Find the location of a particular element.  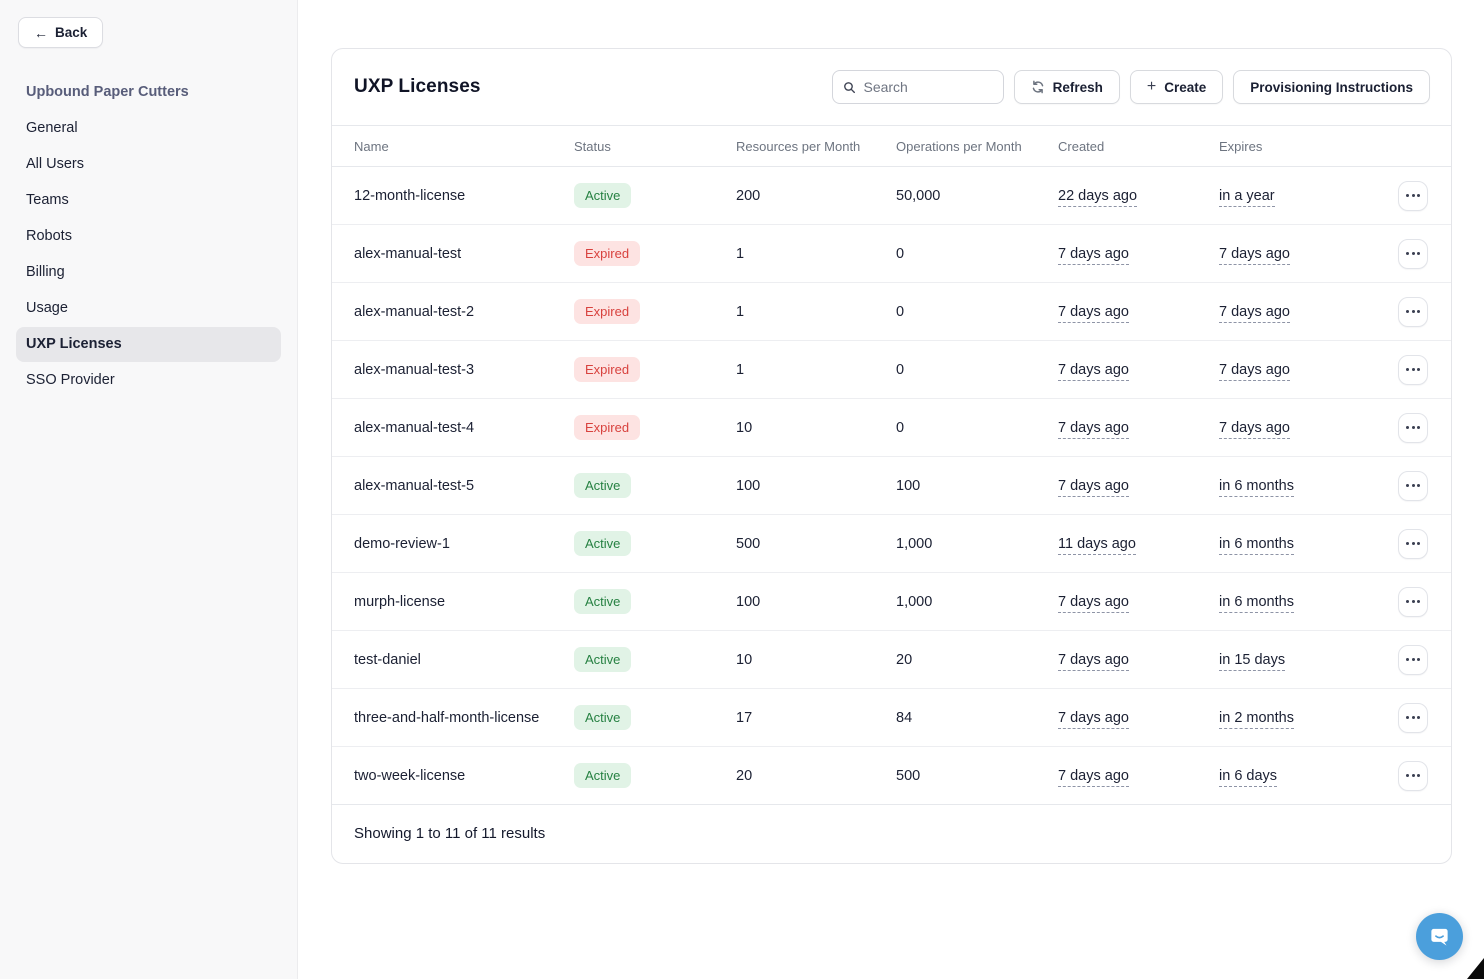

column-header-name: Name is located at coordinates (371, 146).